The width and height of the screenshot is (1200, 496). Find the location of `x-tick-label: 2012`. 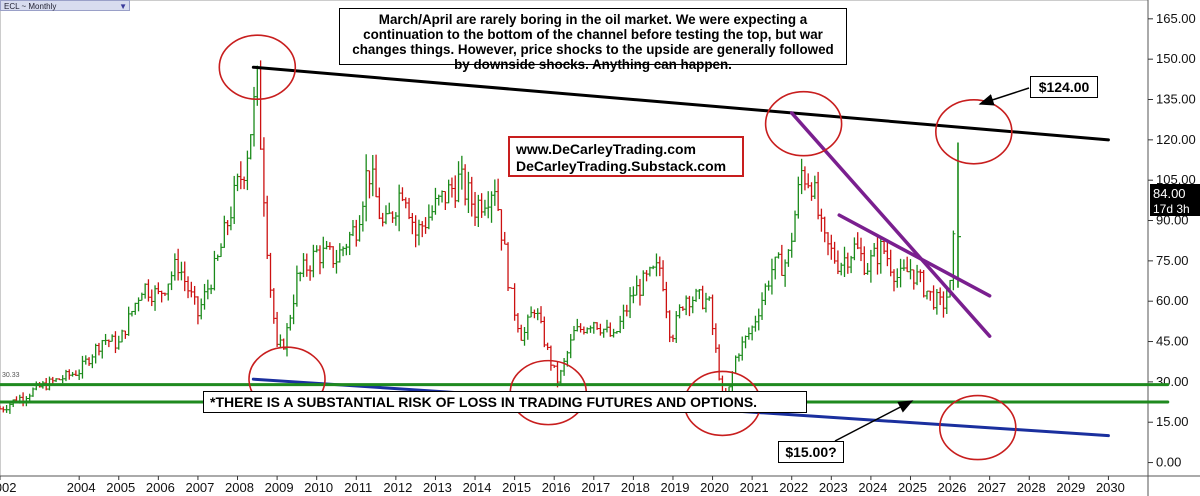

x-tick-label: 2012 is located at coordinates (397, 487).